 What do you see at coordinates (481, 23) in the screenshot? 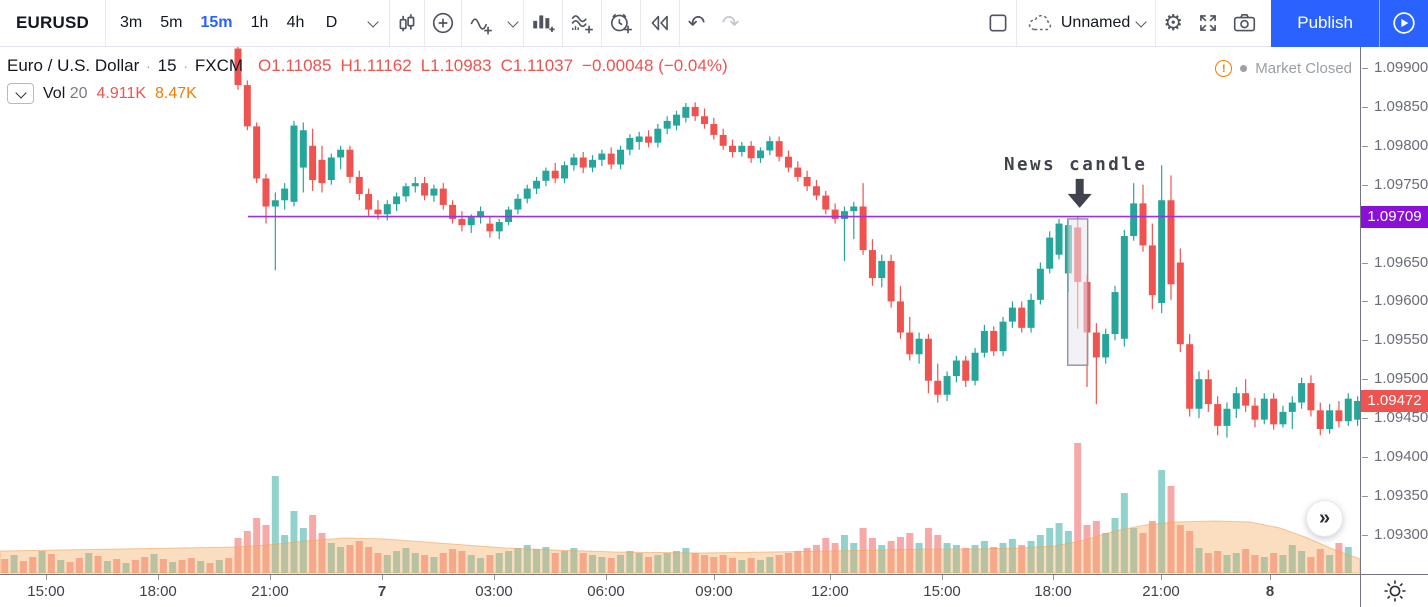
I see `indicators-button` at bounding box center [481, 23].